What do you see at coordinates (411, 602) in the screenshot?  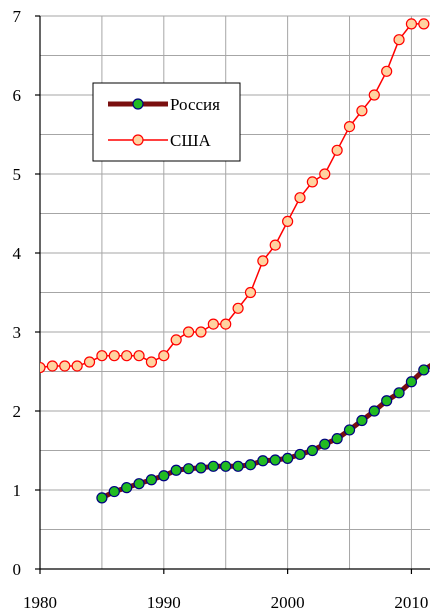 I see `x-tick-label: 2010` at bounding box center [411, 602].